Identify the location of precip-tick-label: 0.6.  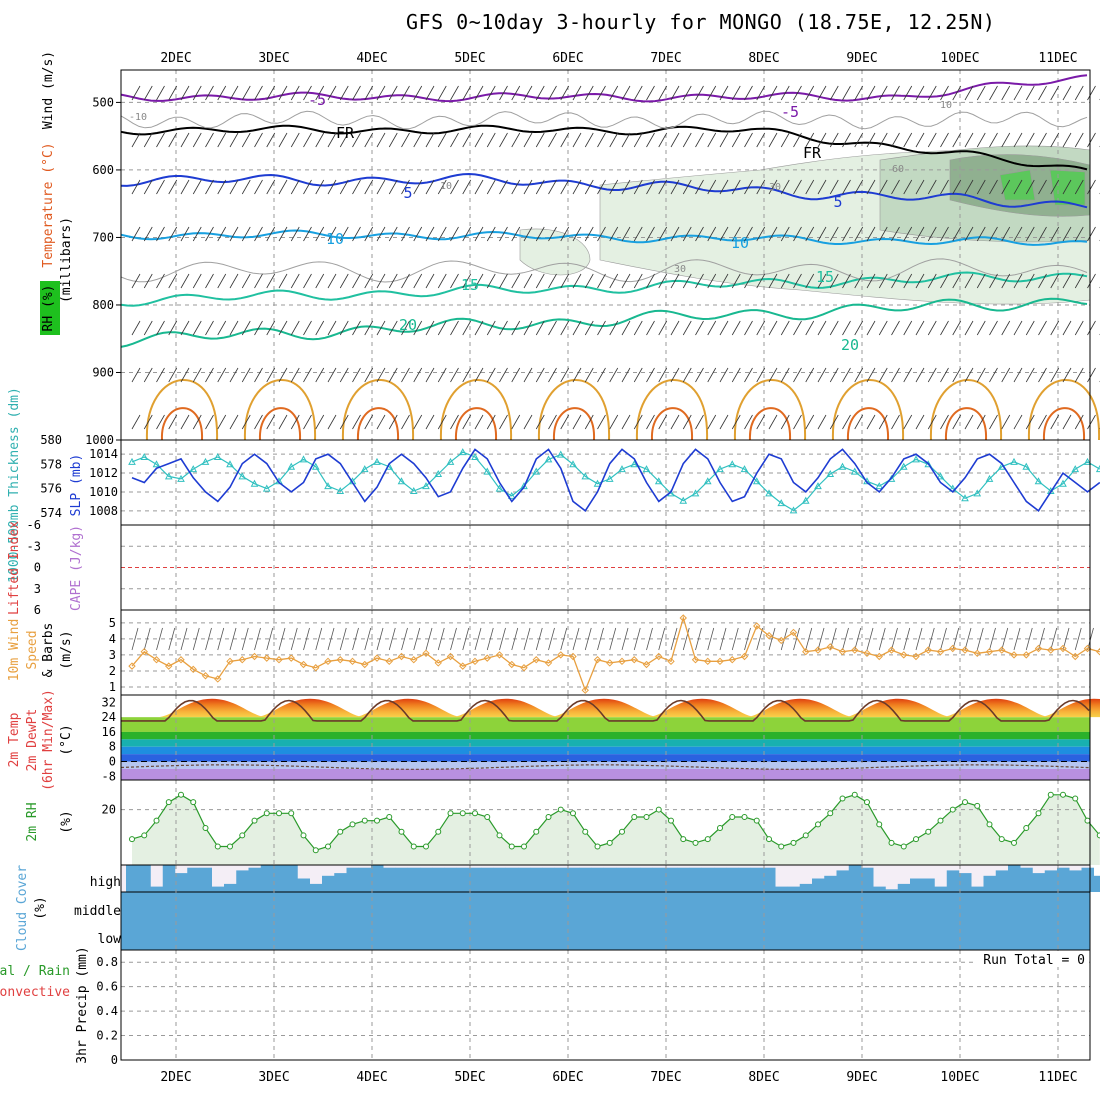
(107, 987).